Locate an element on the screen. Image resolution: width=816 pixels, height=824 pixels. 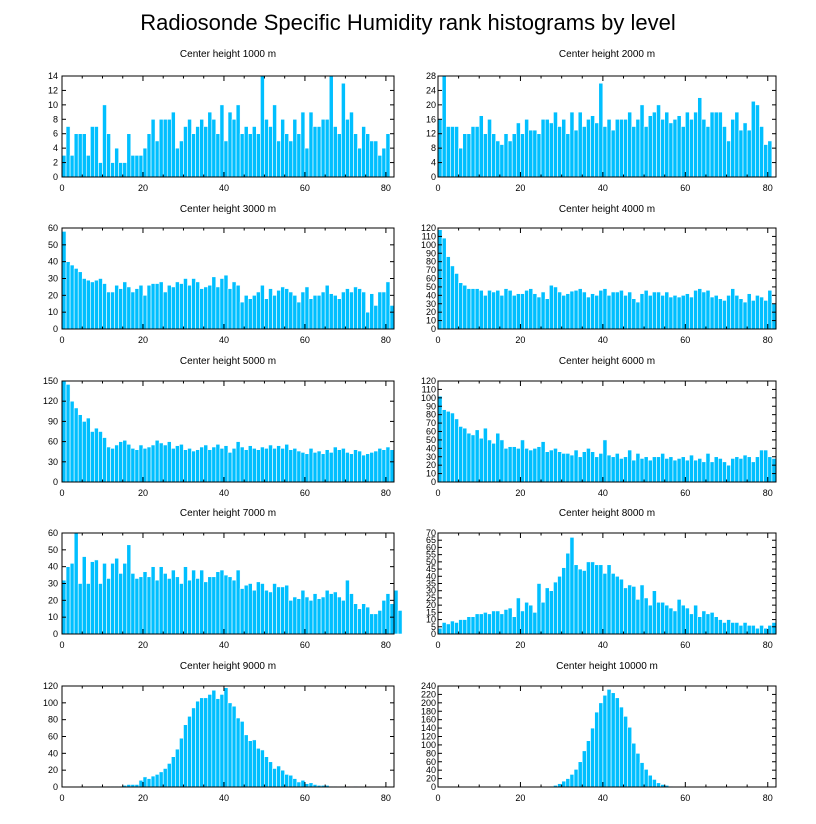
y-tick-label: 30 is located at coordinates (431, 457).